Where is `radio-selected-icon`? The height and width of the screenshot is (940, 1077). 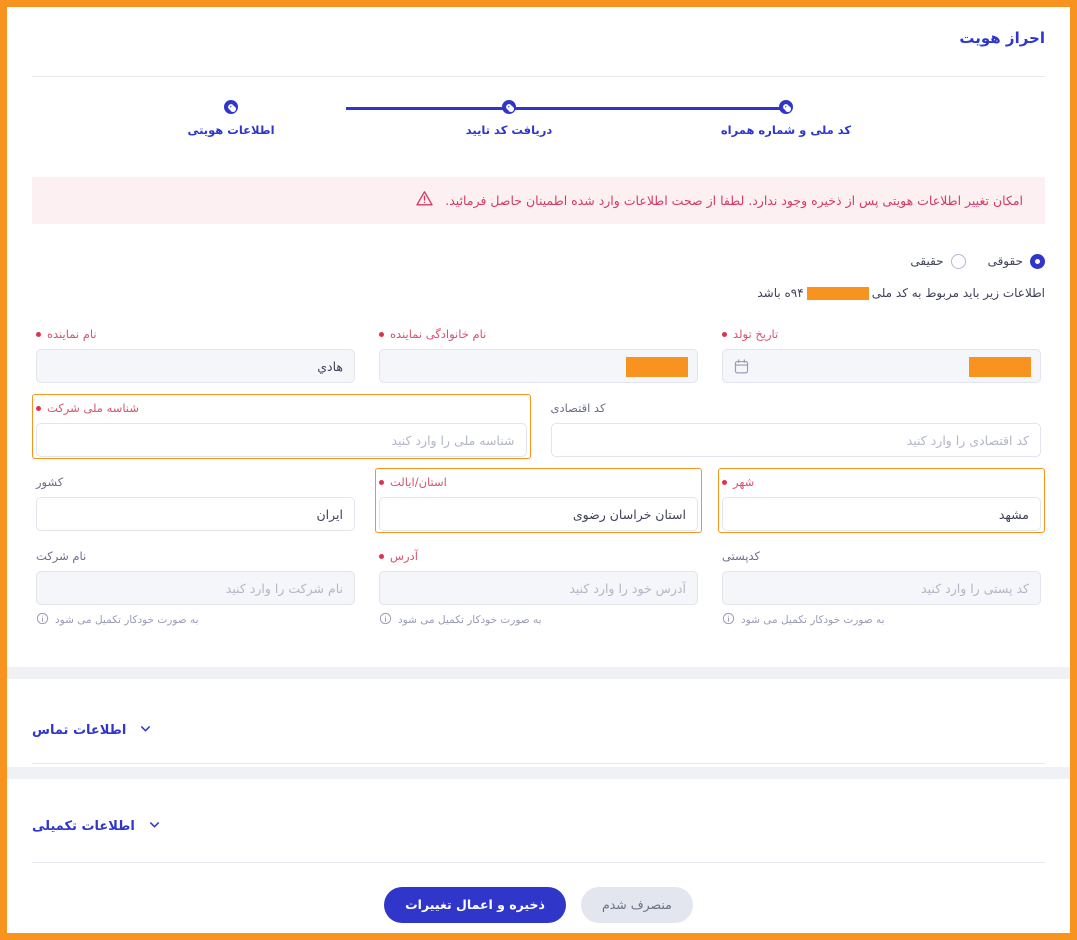
radio-selected-icon is located at coordinates (1037, 261).